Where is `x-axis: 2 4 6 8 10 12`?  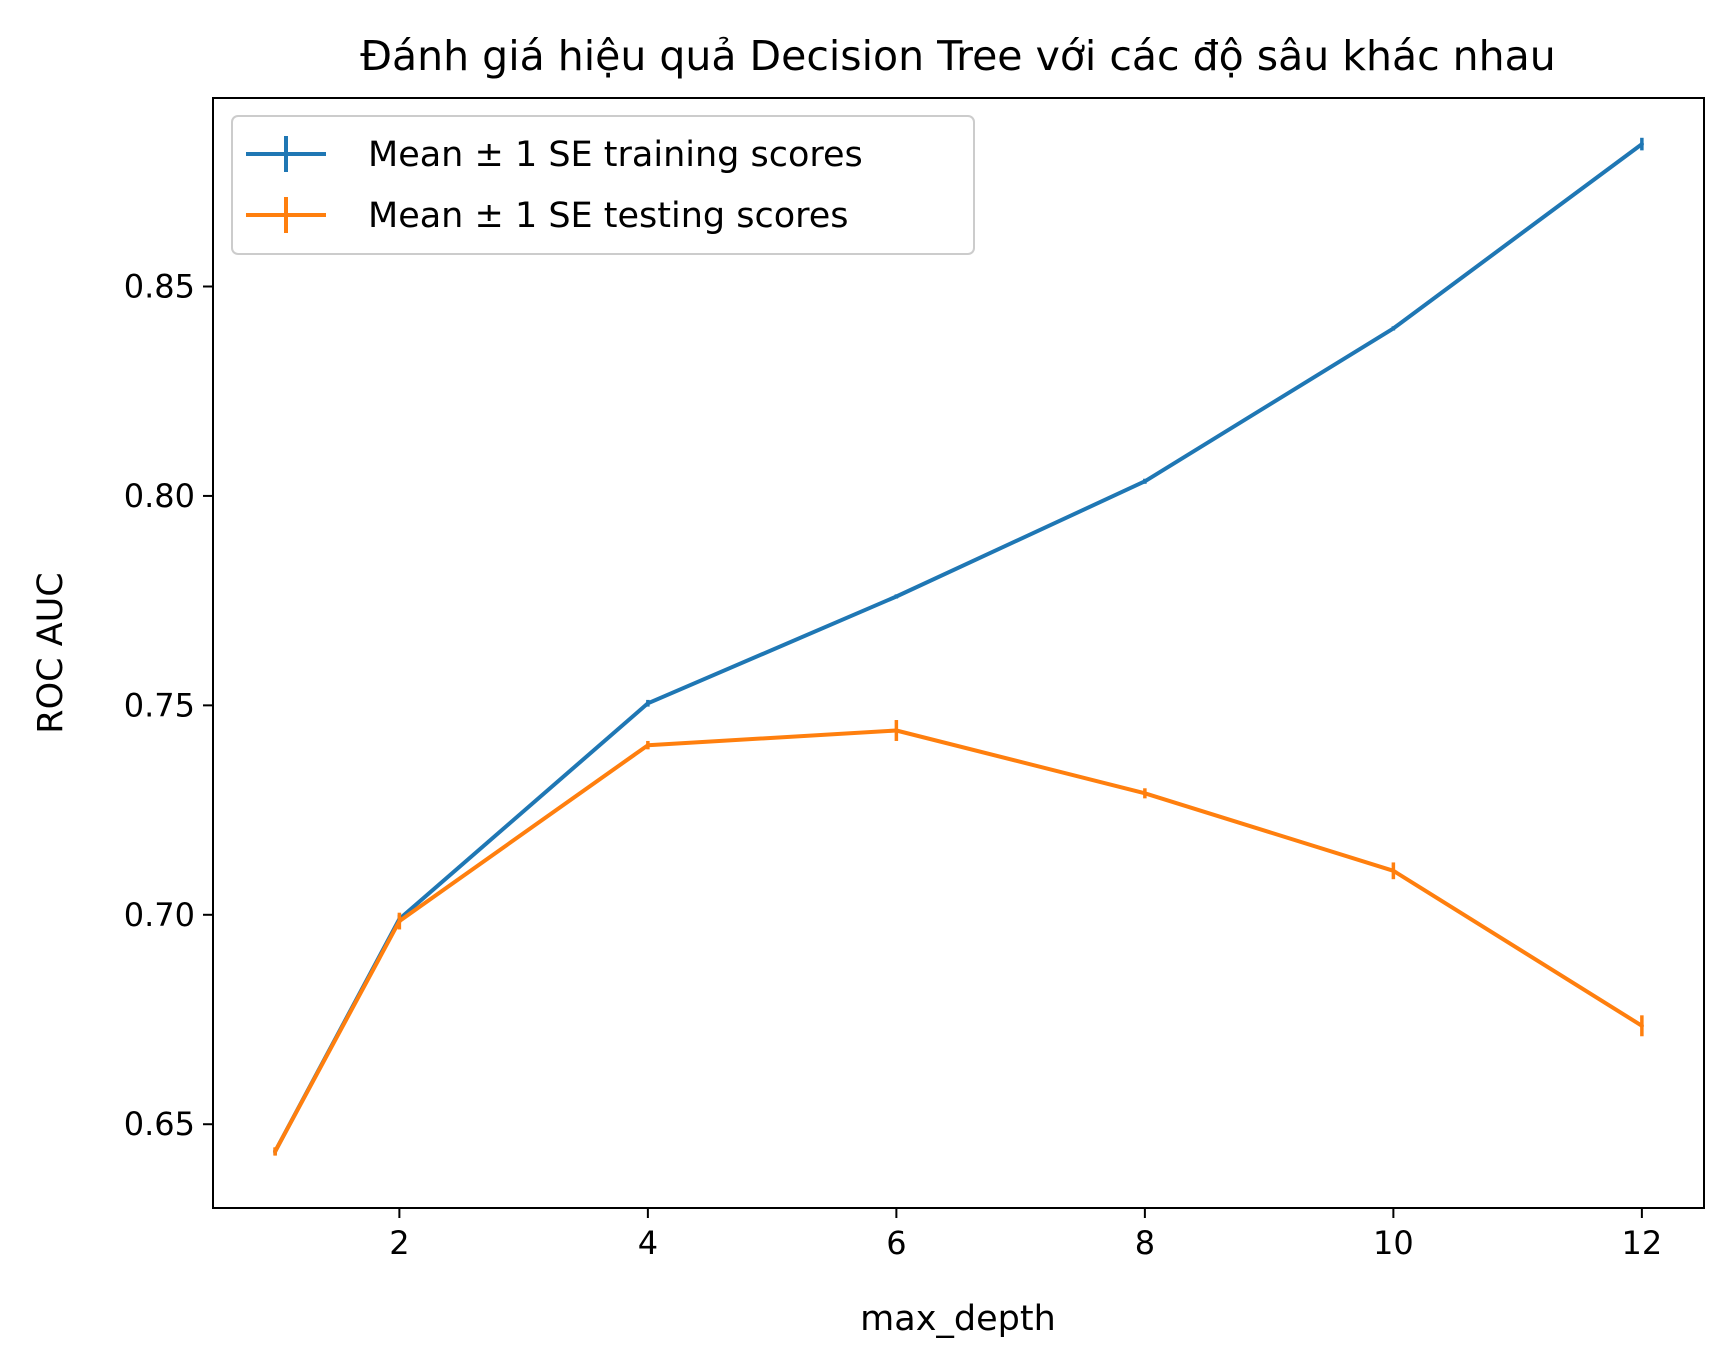
x-axis: 2 4 6 8 10 12 is located at coordinates (1025, 1235).